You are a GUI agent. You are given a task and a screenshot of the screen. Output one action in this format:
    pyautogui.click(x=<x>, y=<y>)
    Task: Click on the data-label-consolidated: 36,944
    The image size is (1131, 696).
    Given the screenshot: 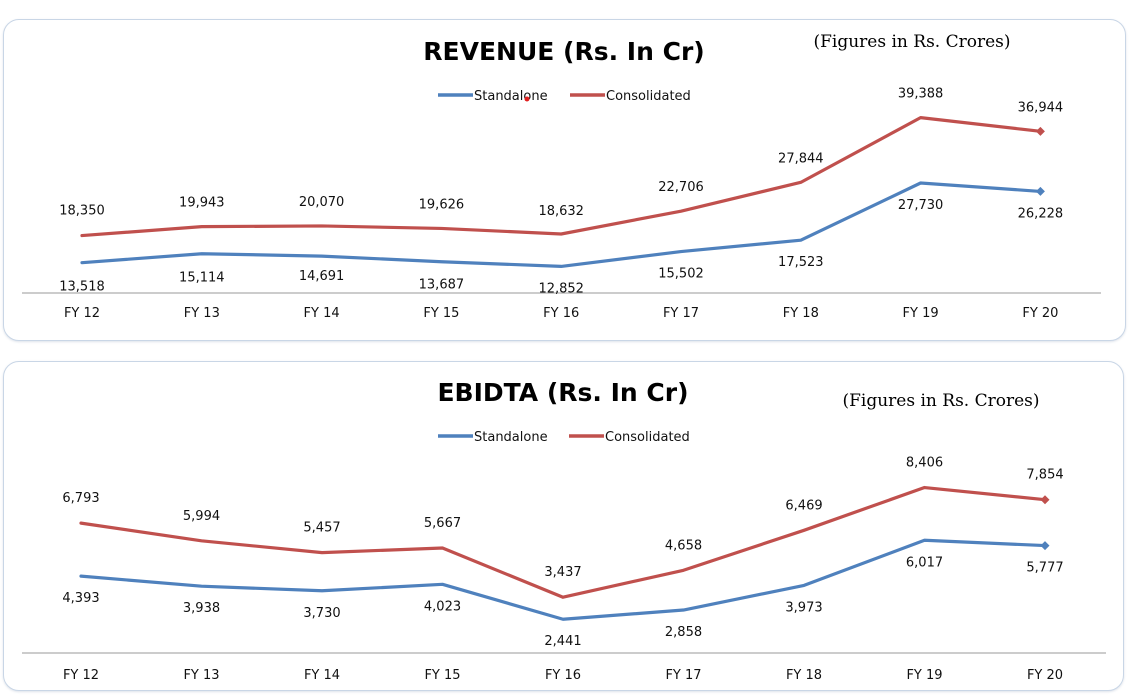 What is the action you would take?
    pyautogui.click(x=1041, y=107)
    